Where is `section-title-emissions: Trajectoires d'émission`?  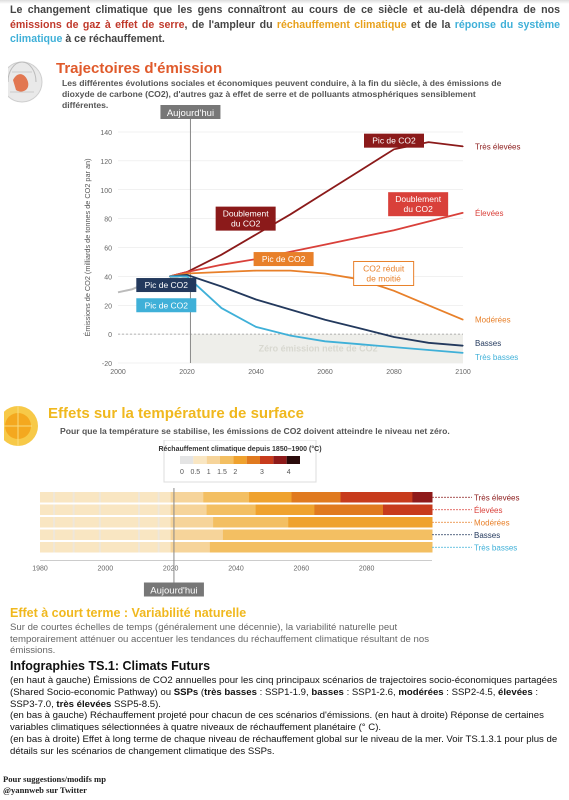 section-title-emissions: Trajectoires d'émission is located at coordinates (139, 68).